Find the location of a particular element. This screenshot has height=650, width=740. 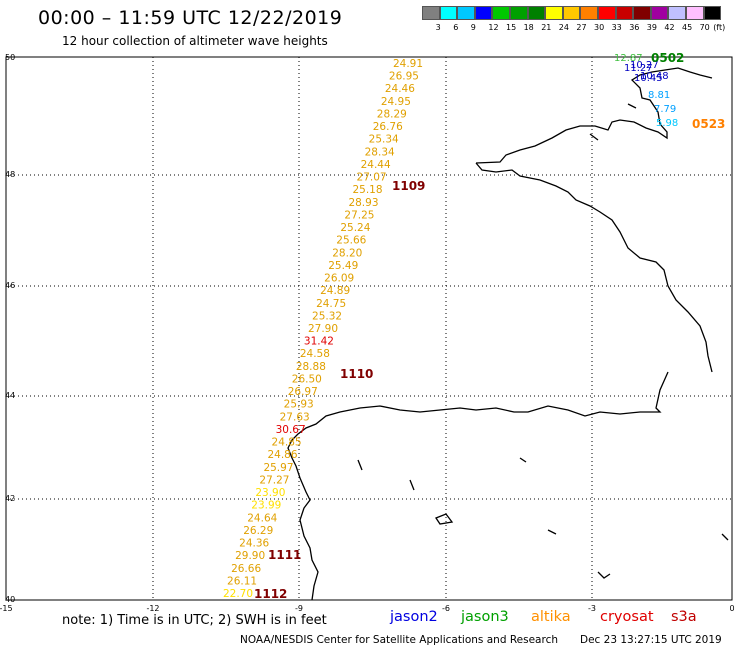

wave-height-label: 12.87 is located at coordinates (628, 58).